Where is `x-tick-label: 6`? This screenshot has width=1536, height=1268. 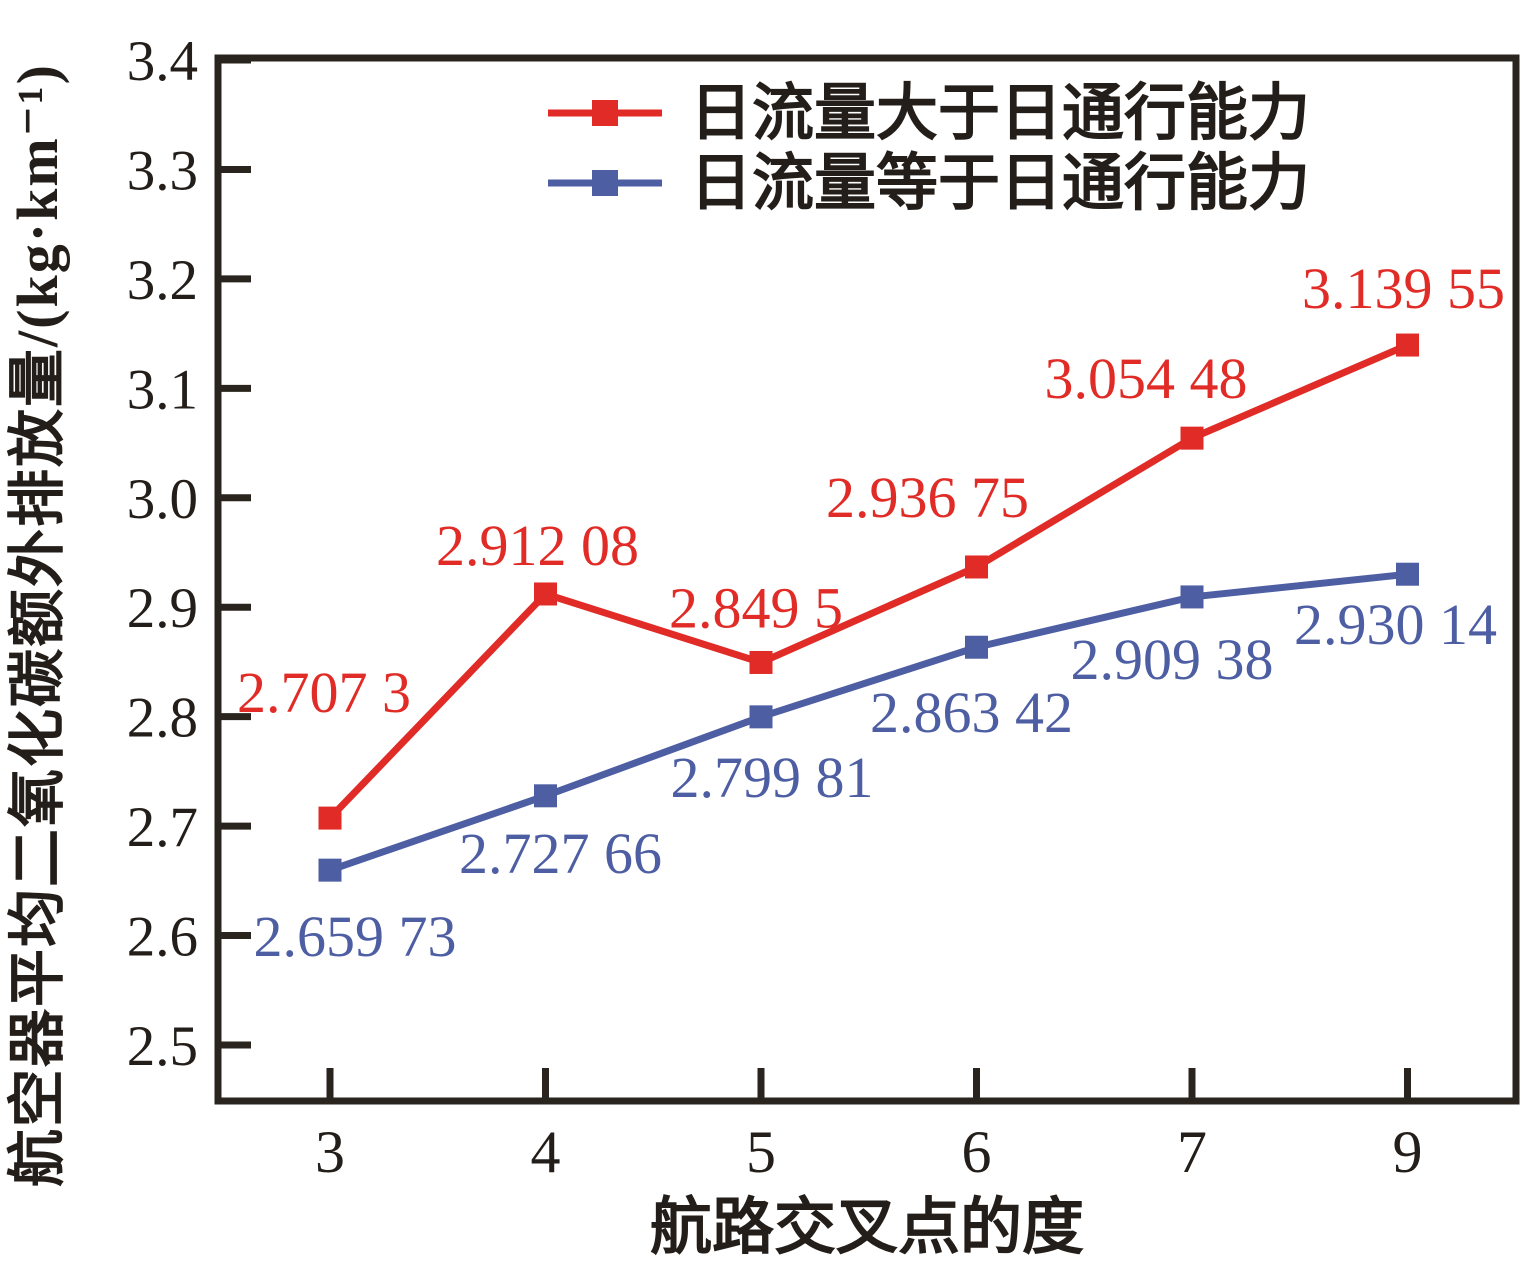 x-tick-label: 6 is located at coordinates (977, 1152).